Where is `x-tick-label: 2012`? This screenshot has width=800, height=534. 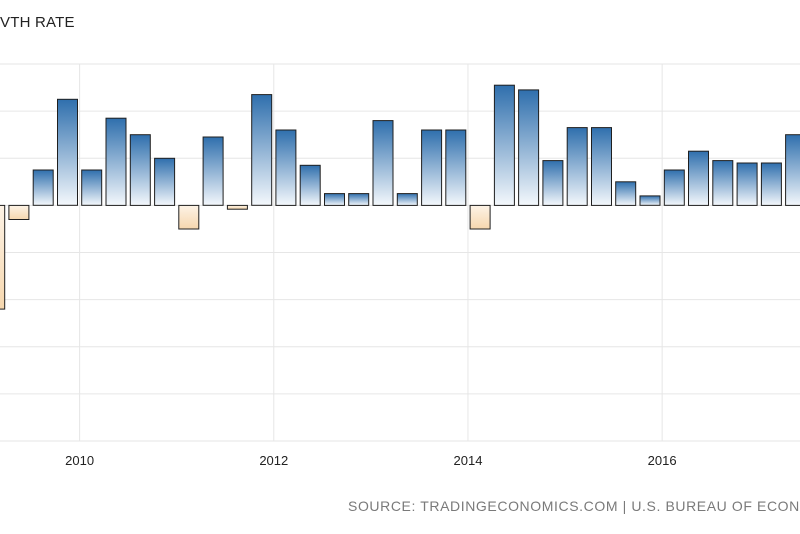 x-tick-label: 2012 is located at coordinates (273, 460).